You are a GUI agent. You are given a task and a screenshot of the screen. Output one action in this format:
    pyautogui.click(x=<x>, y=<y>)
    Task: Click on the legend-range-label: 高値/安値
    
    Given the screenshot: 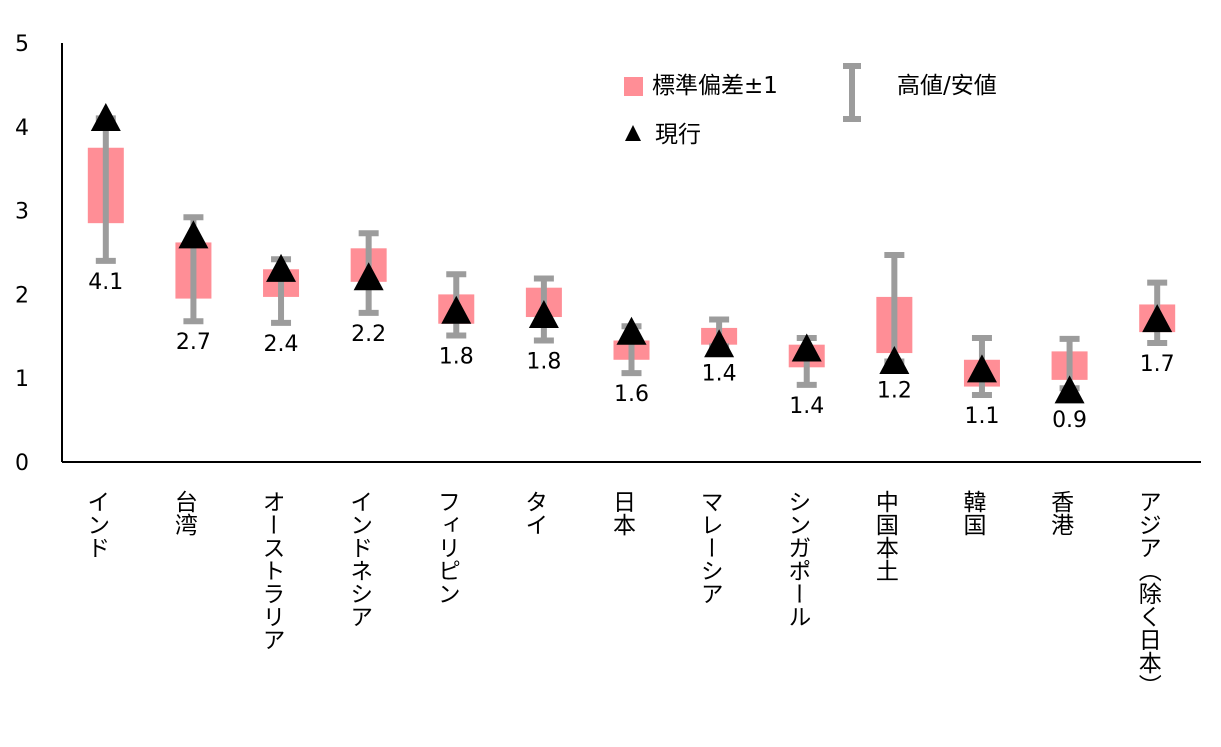 What is the action you would take?
    pyautogui.click(x=947, y=86)
    